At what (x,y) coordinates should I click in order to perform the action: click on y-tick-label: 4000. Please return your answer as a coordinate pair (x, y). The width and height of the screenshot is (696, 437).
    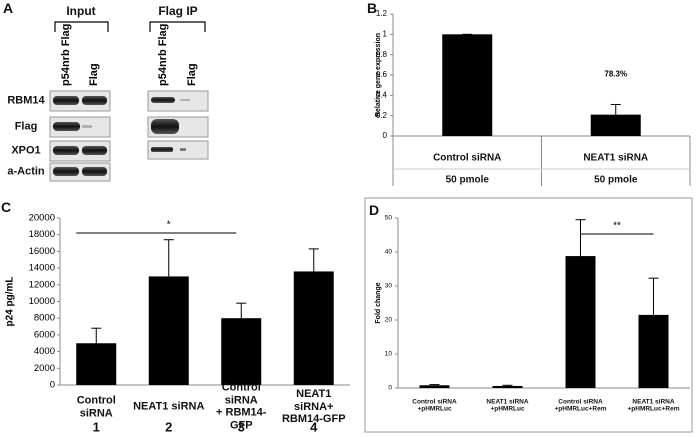
    Looking at the image, I should click on (44, 351).